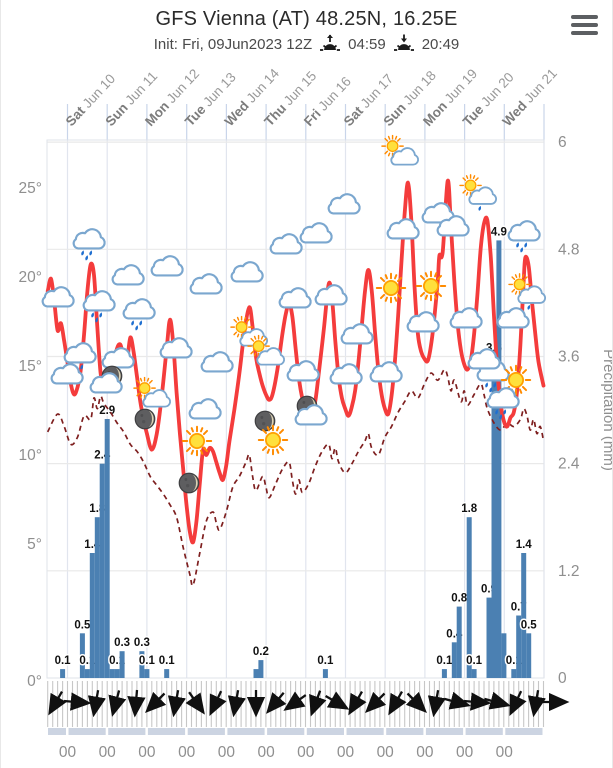  I want to click on precip-value-label: 0.2, so click(261, 652).